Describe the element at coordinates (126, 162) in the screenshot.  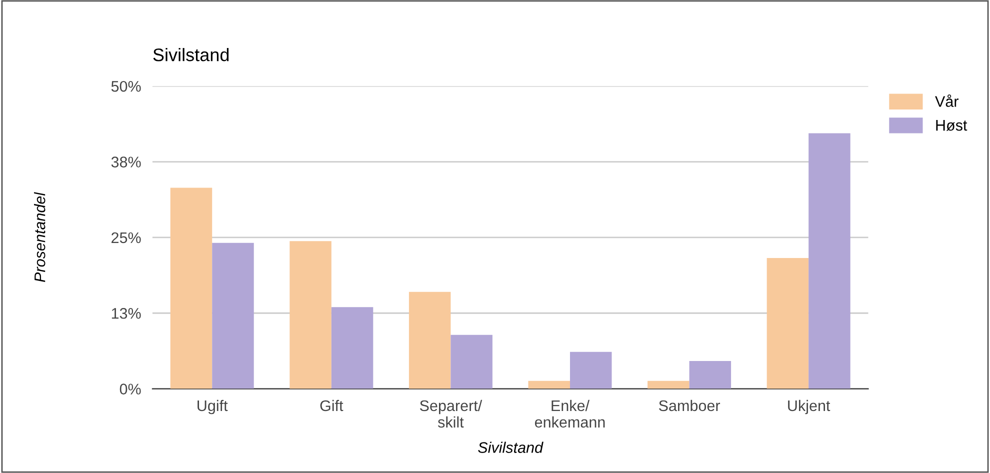
I see `y-tick-label: 38%` at that location.